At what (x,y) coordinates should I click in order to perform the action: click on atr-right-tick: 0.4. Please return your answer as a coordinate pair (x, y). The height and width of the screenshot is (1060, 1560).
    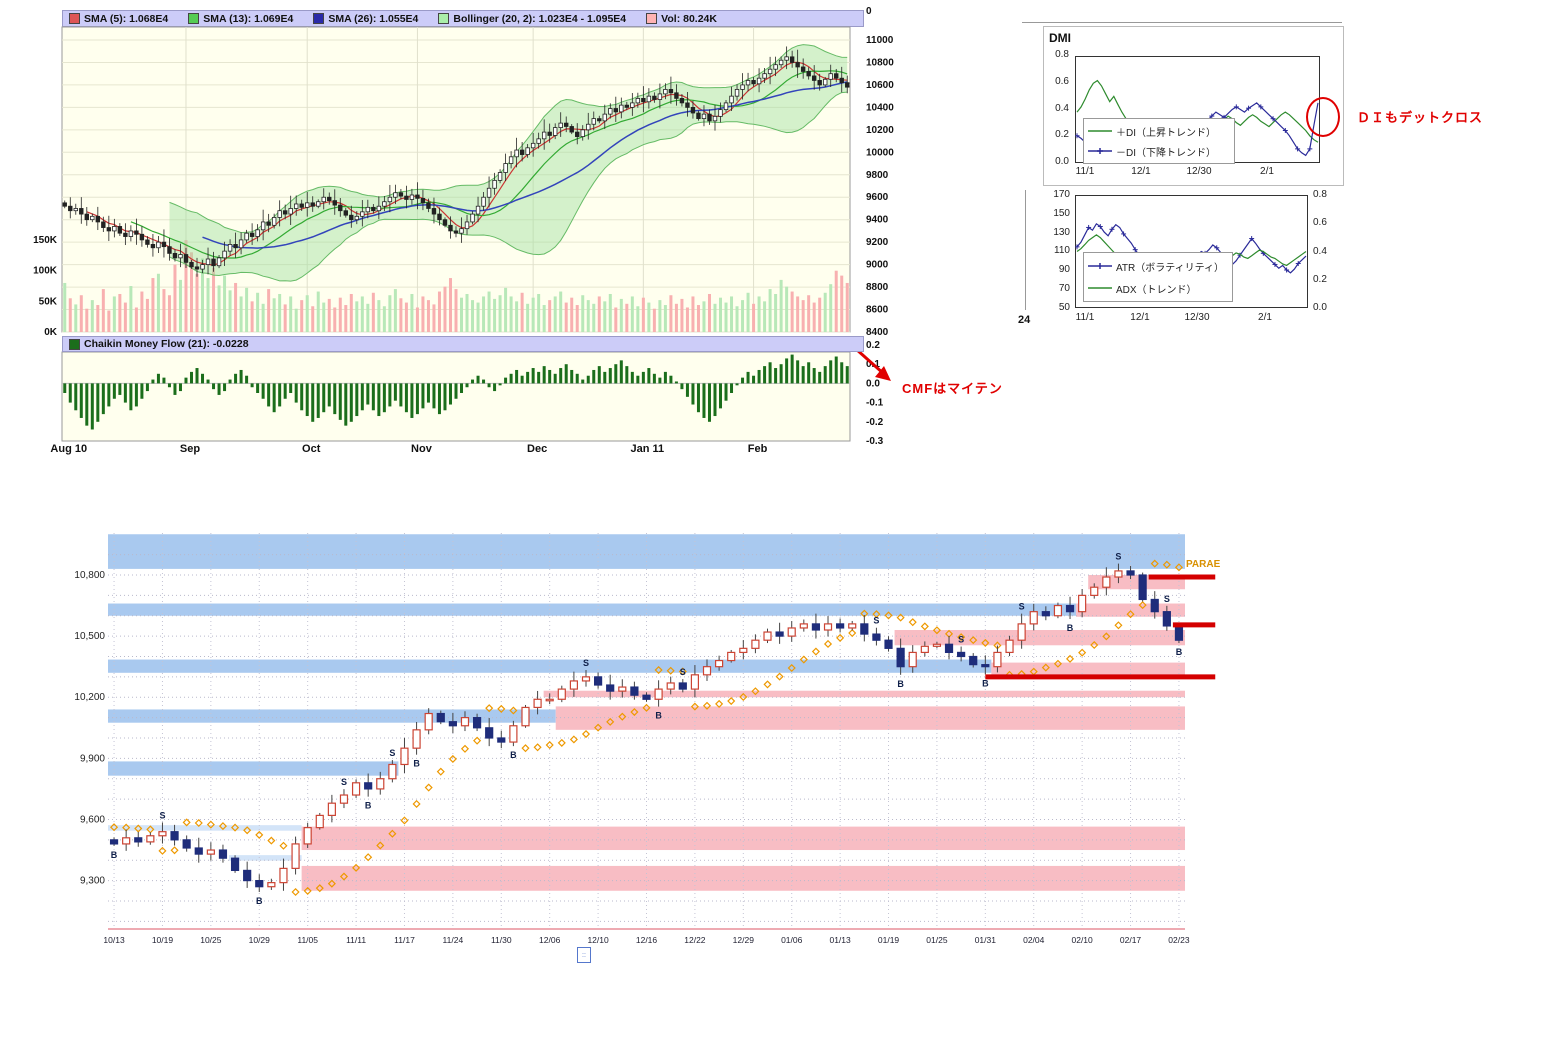
    Looking at the image, I should click on (1320, 251).